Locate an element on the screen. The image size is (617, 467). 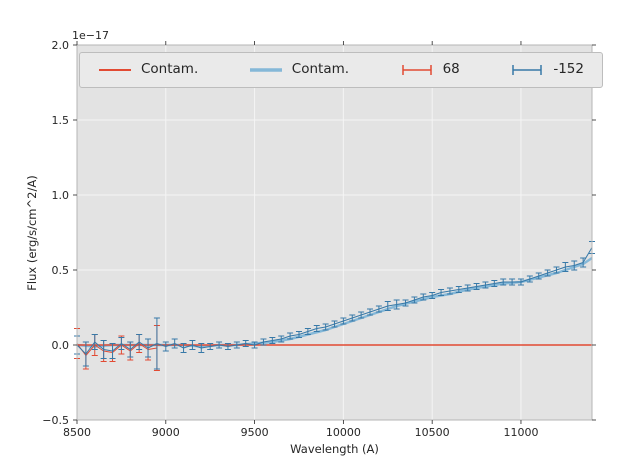
legend-entry-68: 68 is located at coordinates (430, 70).